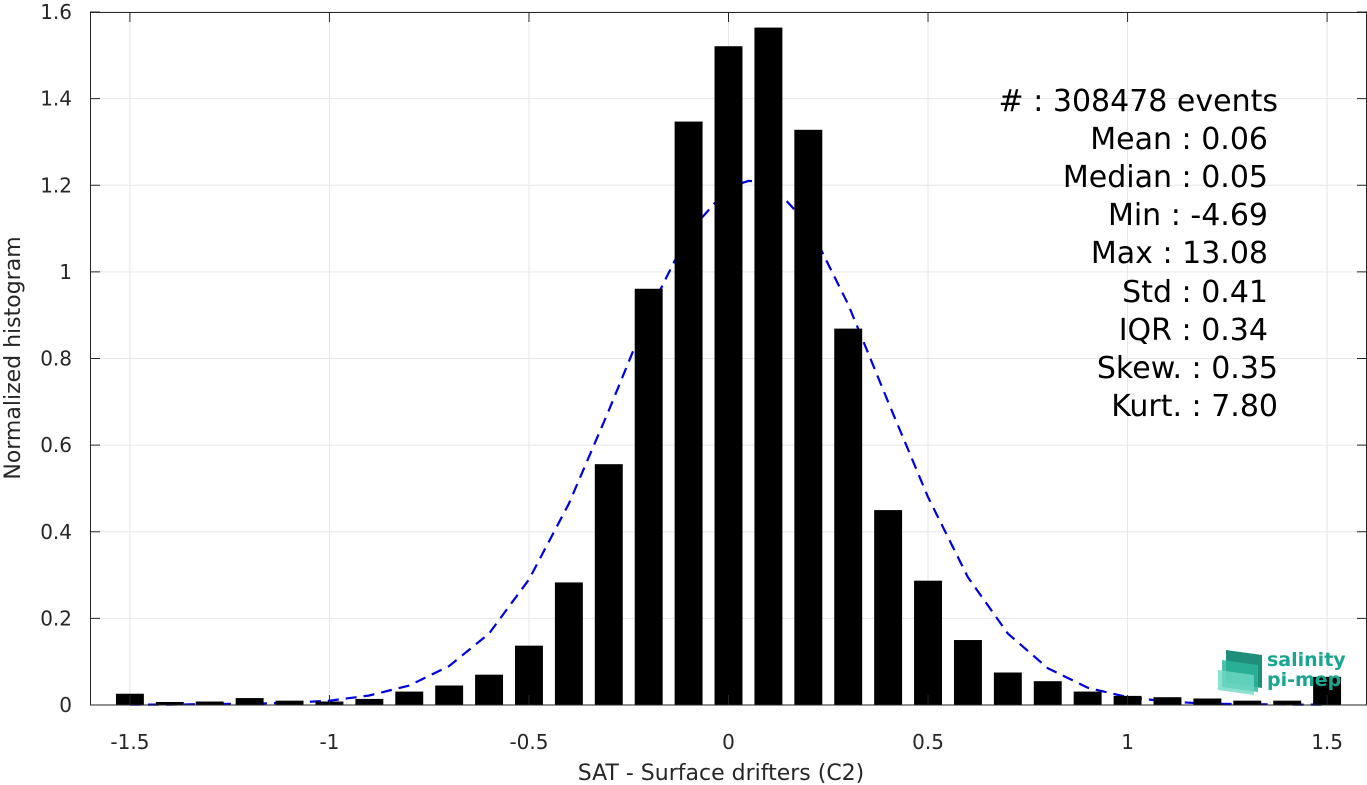 This screenshot has width=1367, height=785. Describe the element at coordinates (13, 357) in the screenshot. I see `y-axis-label: Normalized histogram` at that location.